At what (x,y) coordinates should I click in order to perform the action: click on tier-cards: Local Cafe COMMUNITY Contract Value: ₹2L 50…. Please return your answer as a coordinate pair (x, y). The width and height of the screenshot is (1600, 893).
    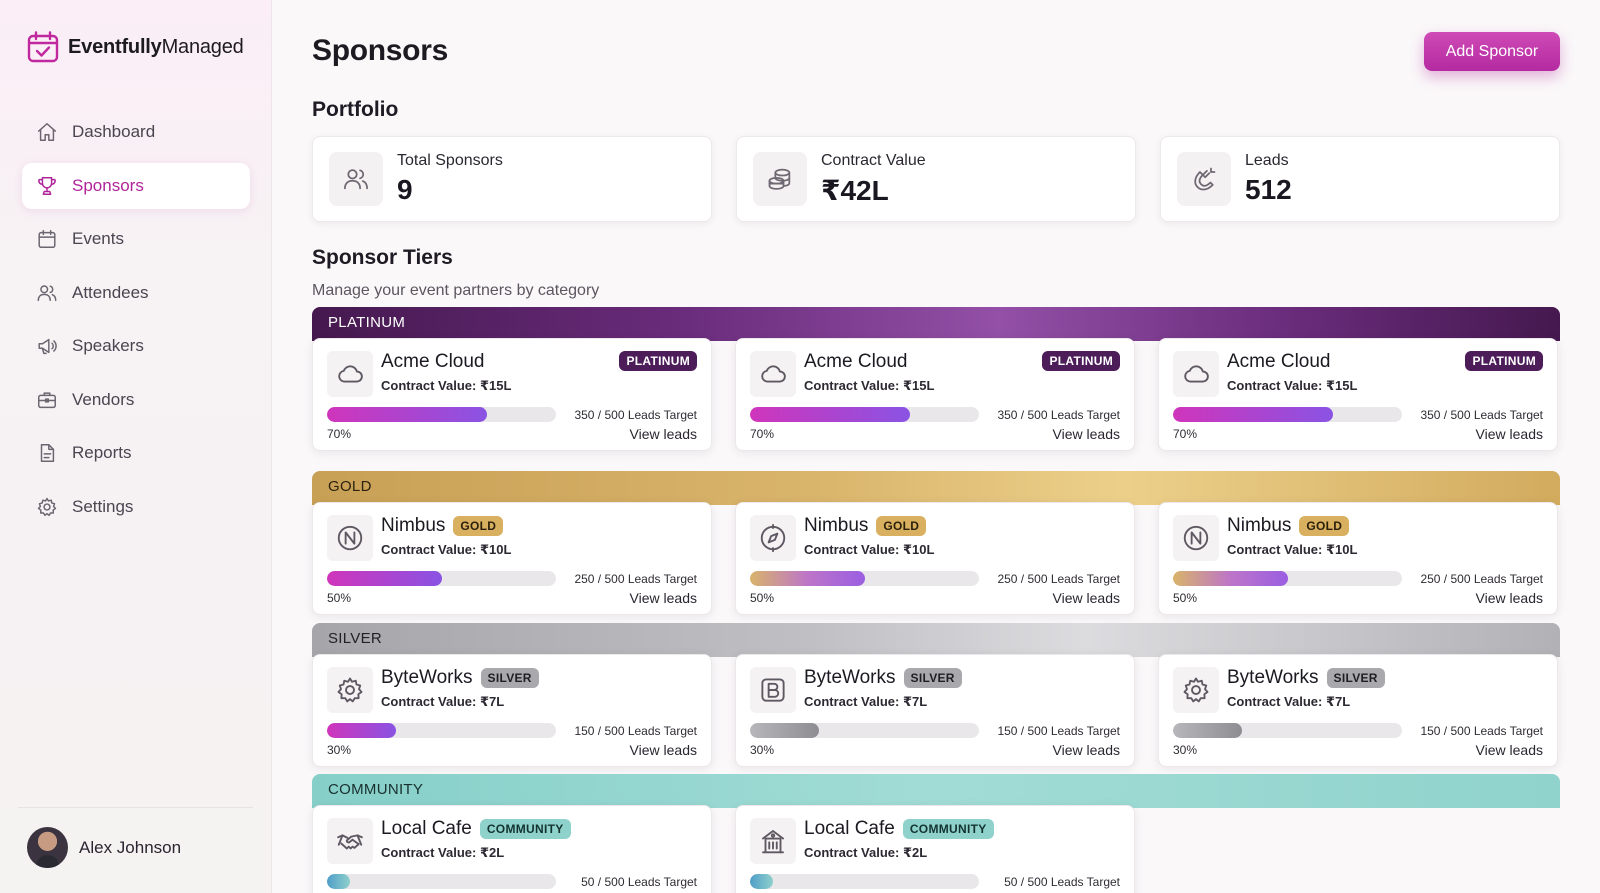
    Looking at the image, I should click on (936, 849).